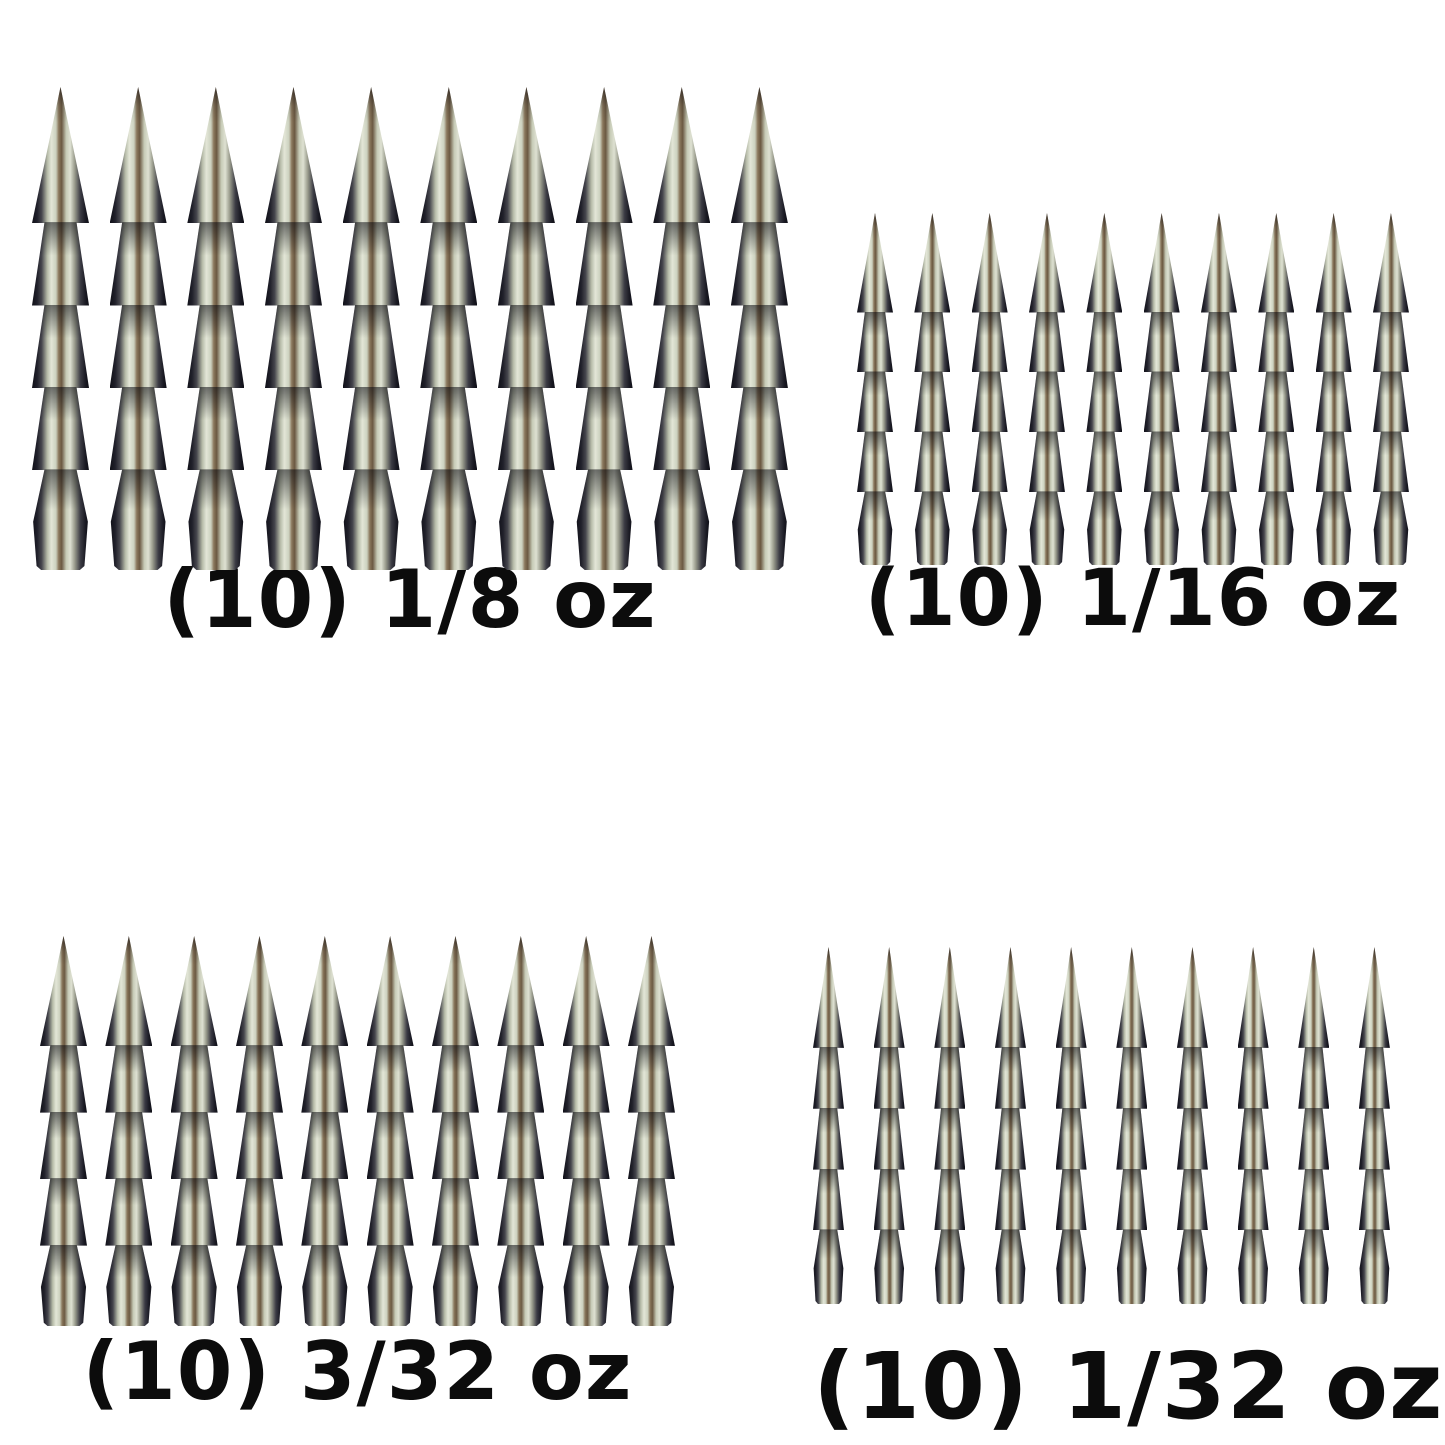 The width and height of the screenshot is (1445, 1445). What do you see at coordinates (357, 1371) in the screenshot?
I see `group-label: (10) 3/32 oz` at bounding box center [357, 1371].